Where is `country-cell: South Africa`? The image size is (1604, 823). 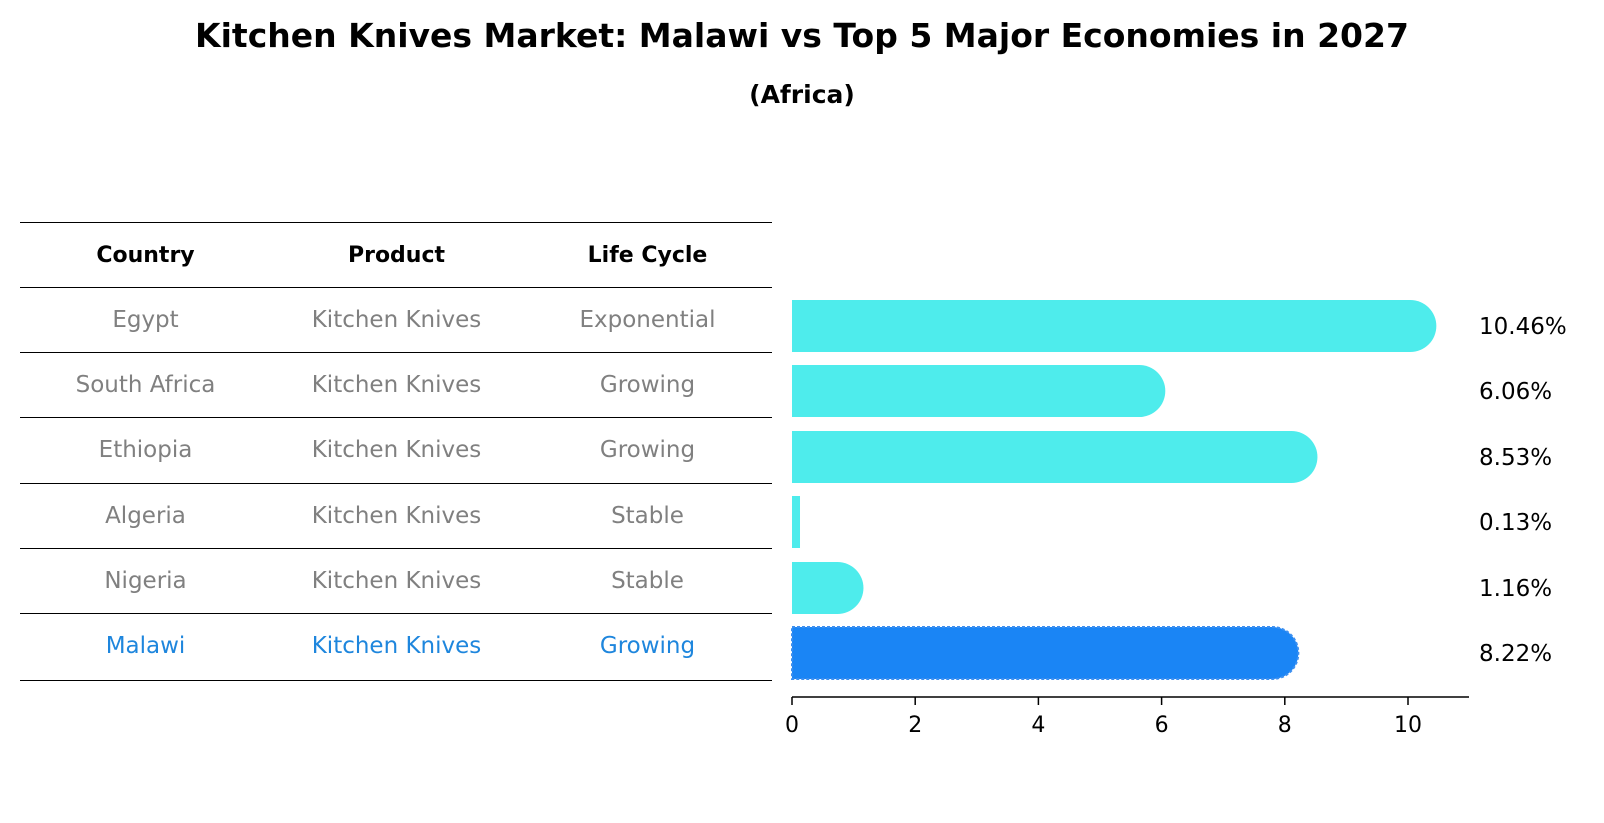
country-cell: South Africa is located at coordinates (145, 385).